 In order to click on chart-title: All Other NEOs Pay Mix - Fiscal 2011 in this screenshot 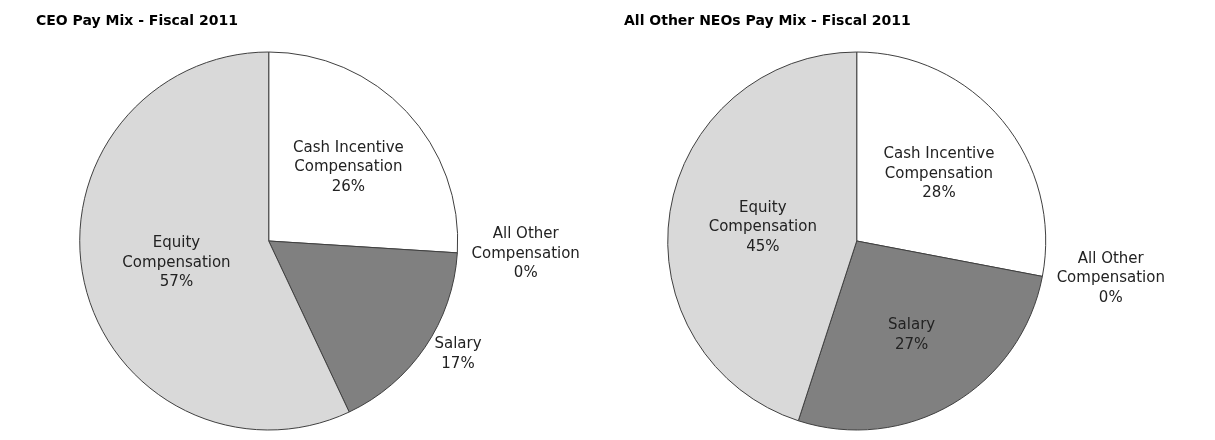, I will do `click(767, 20)`.